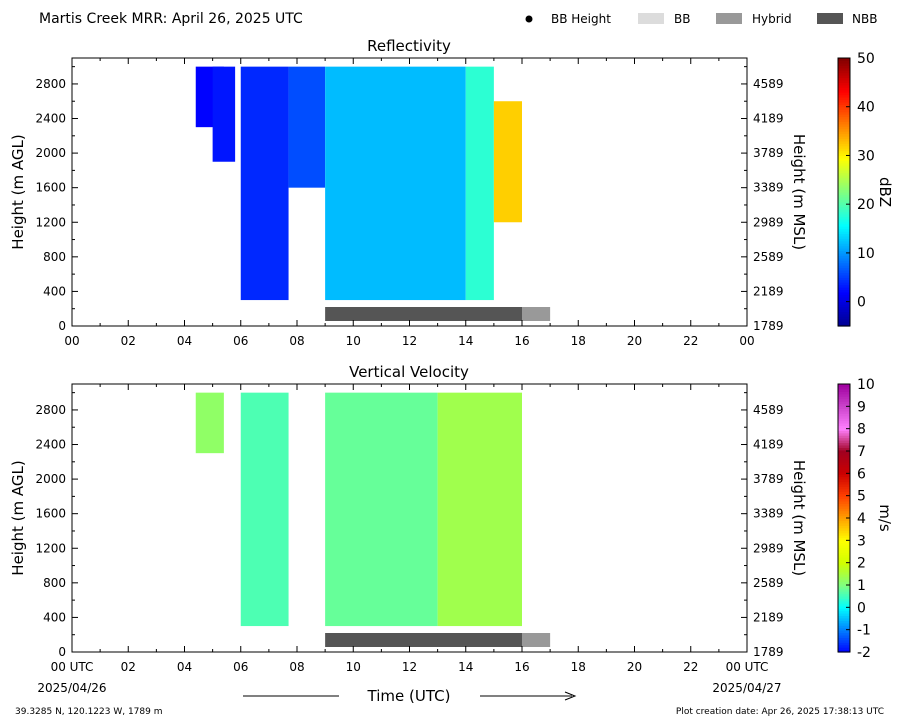 This screenshot has width=900, height=725. What do you see at coordinates (54, 291) in the screenshot?
I see `y-tick-label-1: 400` at bounding box center [54, 291].